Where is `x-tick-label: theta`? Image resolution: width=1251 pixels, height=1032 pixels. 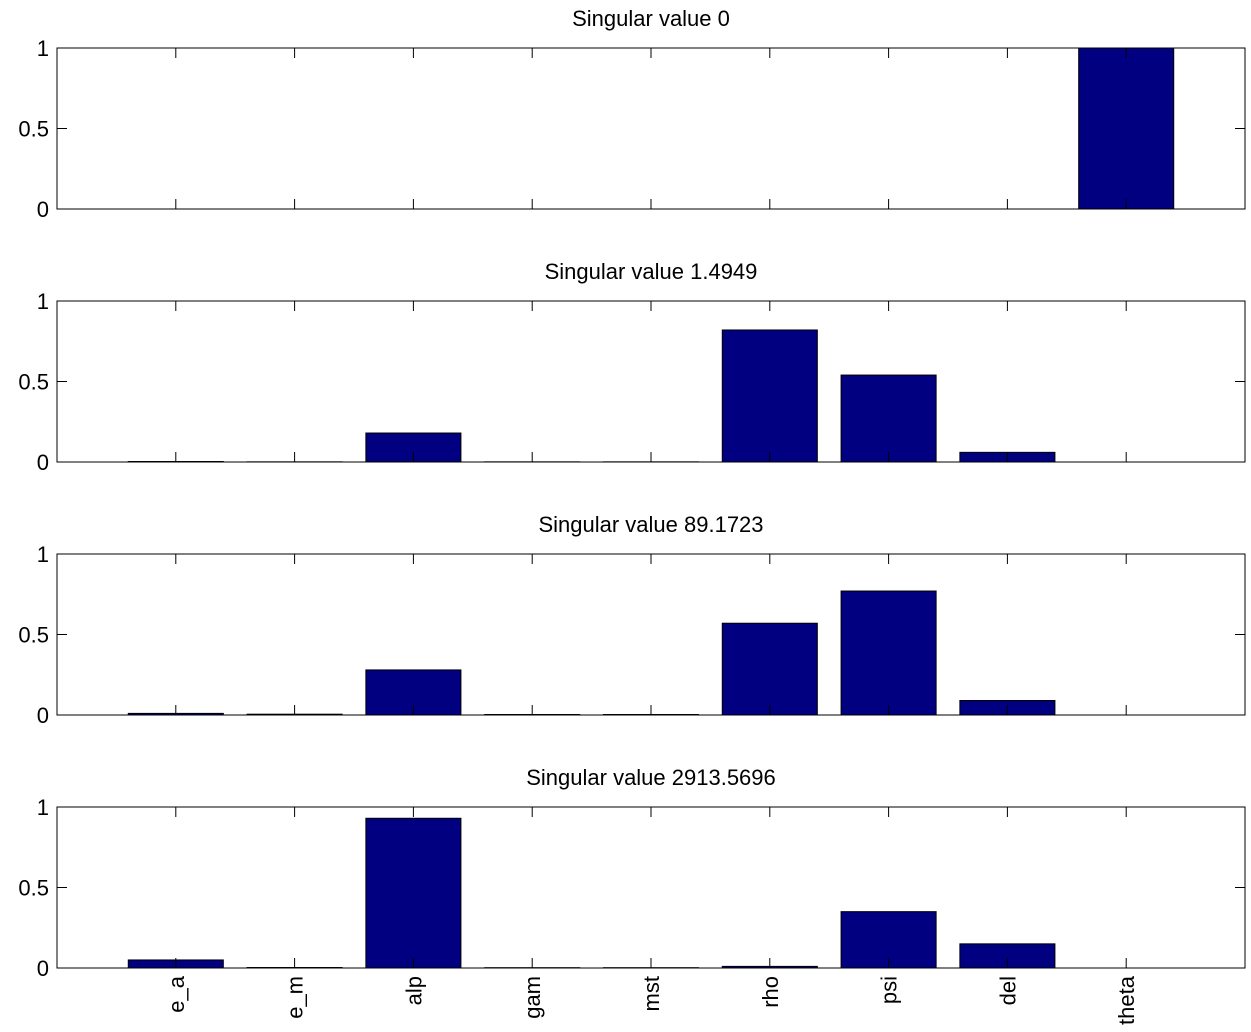 x-tick-label: theta is located at coordinates (1126, 1000).